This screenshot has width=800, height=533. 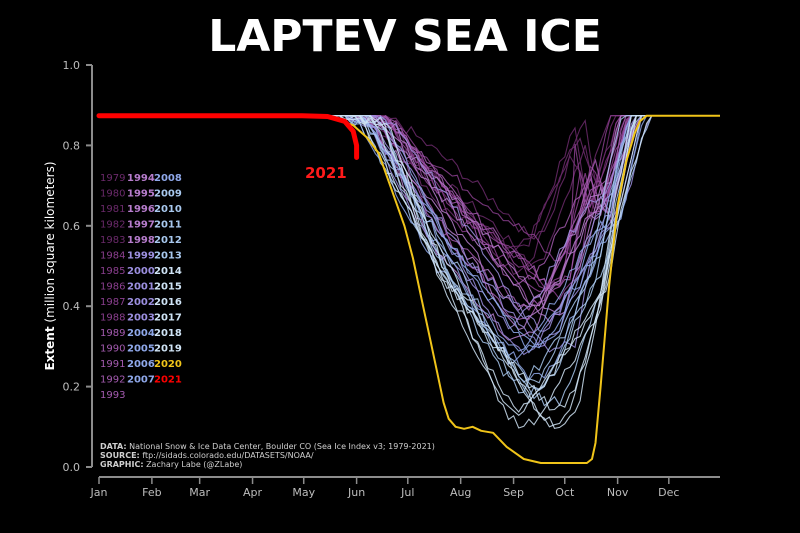 What do you see at coordinates (112, 318) in the screenshot?
I see `legend-year-1988: 1988` at bounding box center [112, 318].